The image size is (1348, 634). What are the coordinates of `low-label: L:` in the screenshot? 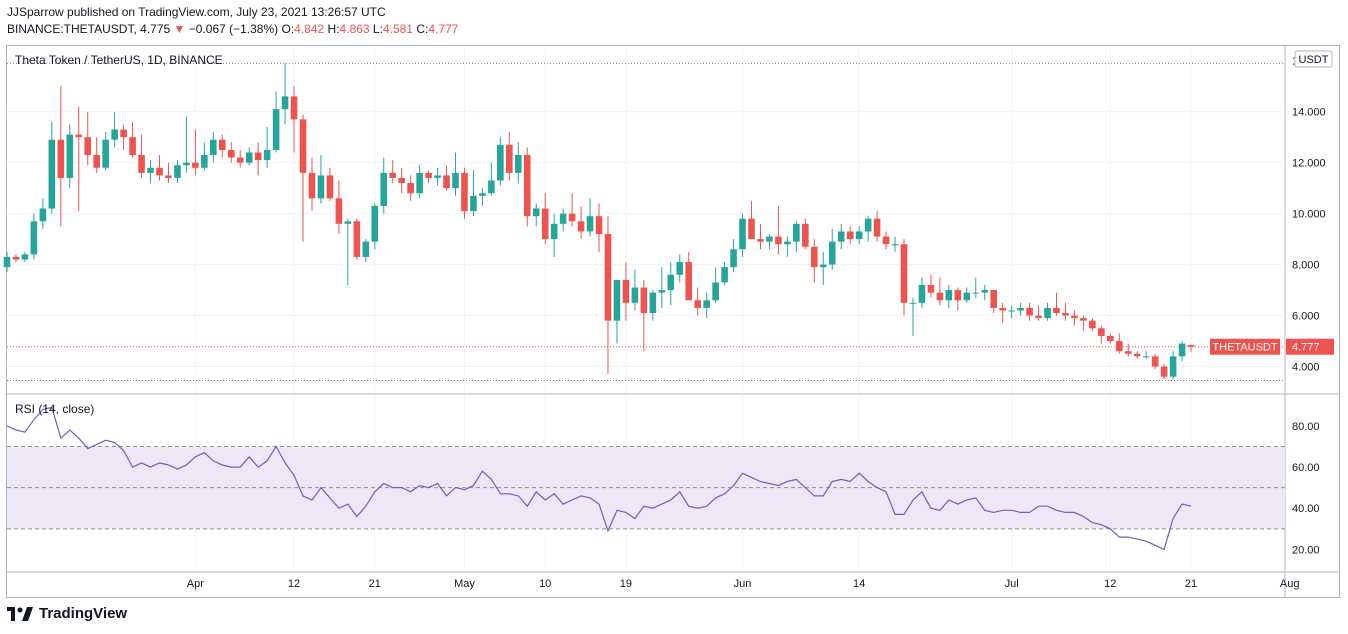 It's located at (377, 29).